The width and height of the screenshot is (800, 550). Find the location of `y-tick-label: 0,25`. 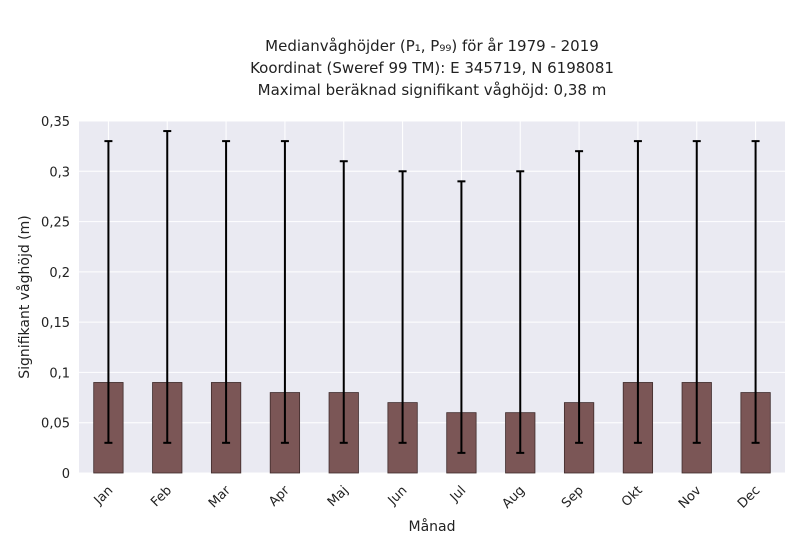

y-tick-label: 0,25 is located at coordinates (55, 223).